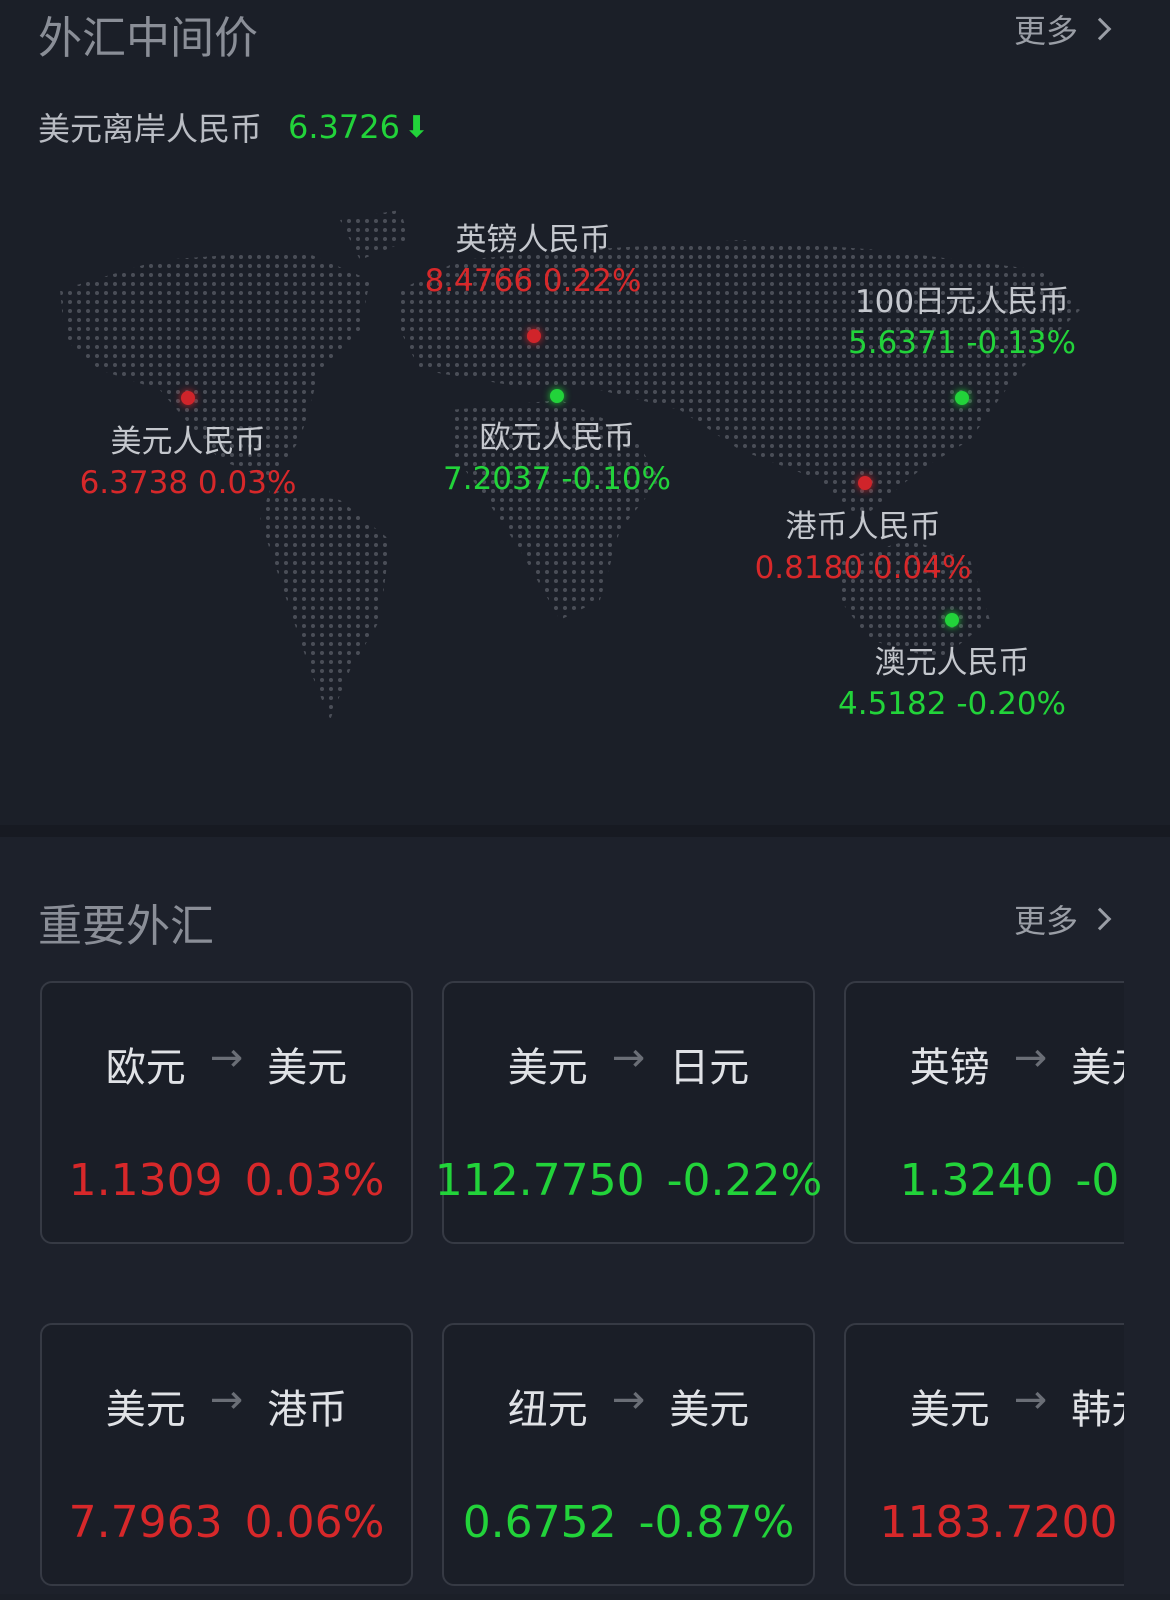 The width and height of the screenshot is (1170, 1600). What do you see at coordinates (533, 240) in the screenshot?
I see `map-point-name: 英镑人民币` at bounding box center [533, 240].